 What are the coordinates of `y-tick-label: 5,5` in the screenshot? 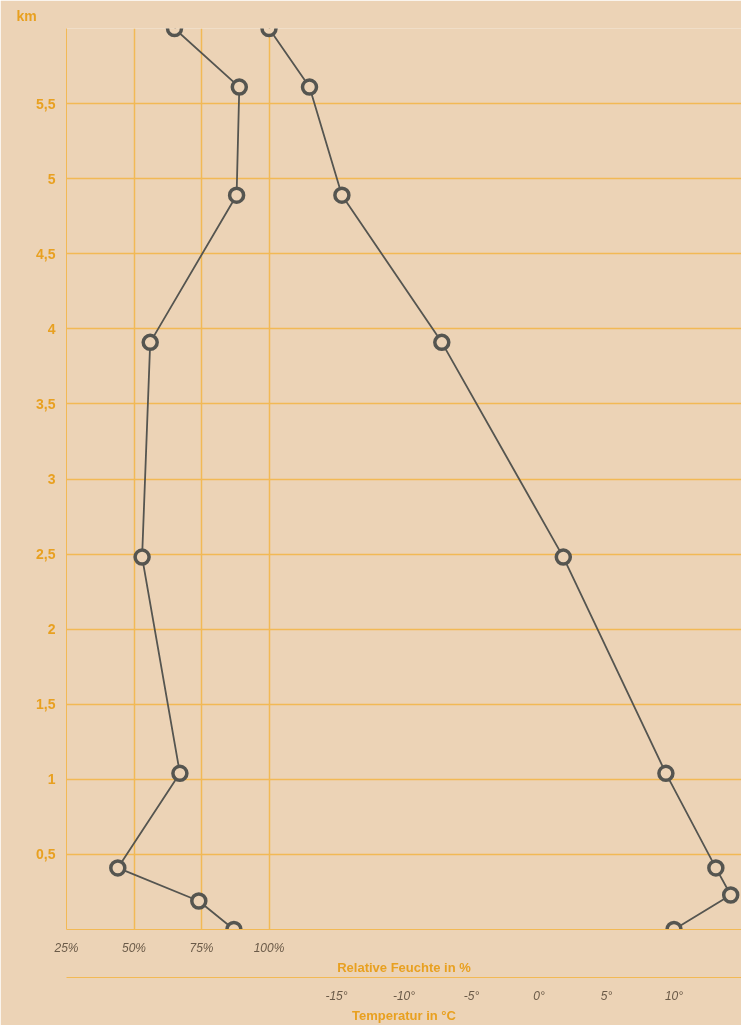 It's located at (46, 103).